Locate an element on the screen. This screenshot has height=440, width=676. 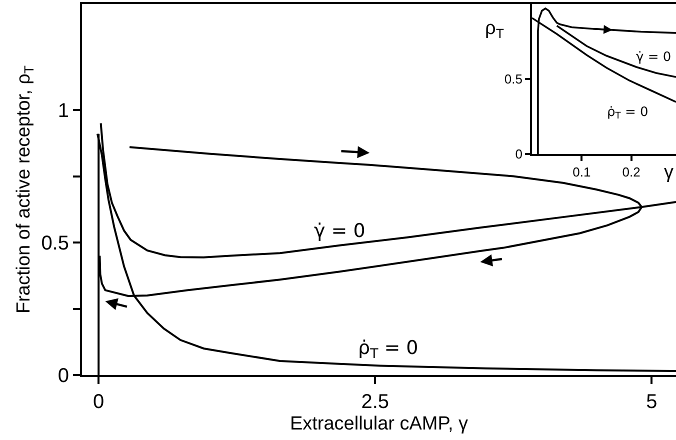
x-tick-label: 0.1 is located at coordinates (581, 172).